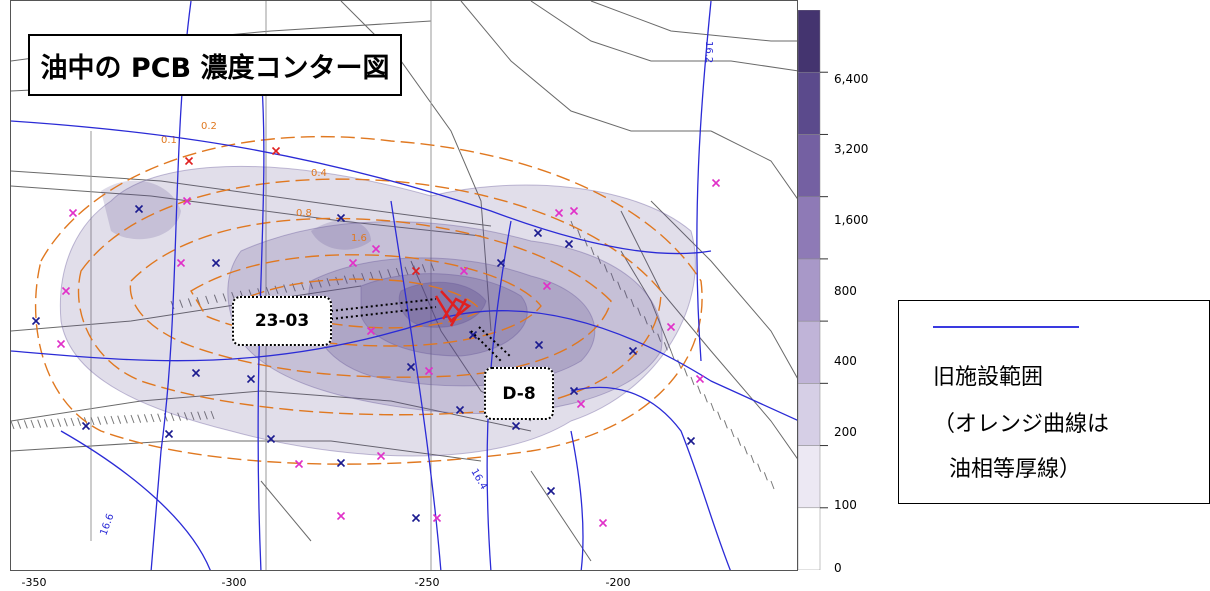 The width and height of the screenshot is (1210, 591). Describe the element at coordinates (453, 308) in the screenshot. I see `hotspot-marker` at that location.